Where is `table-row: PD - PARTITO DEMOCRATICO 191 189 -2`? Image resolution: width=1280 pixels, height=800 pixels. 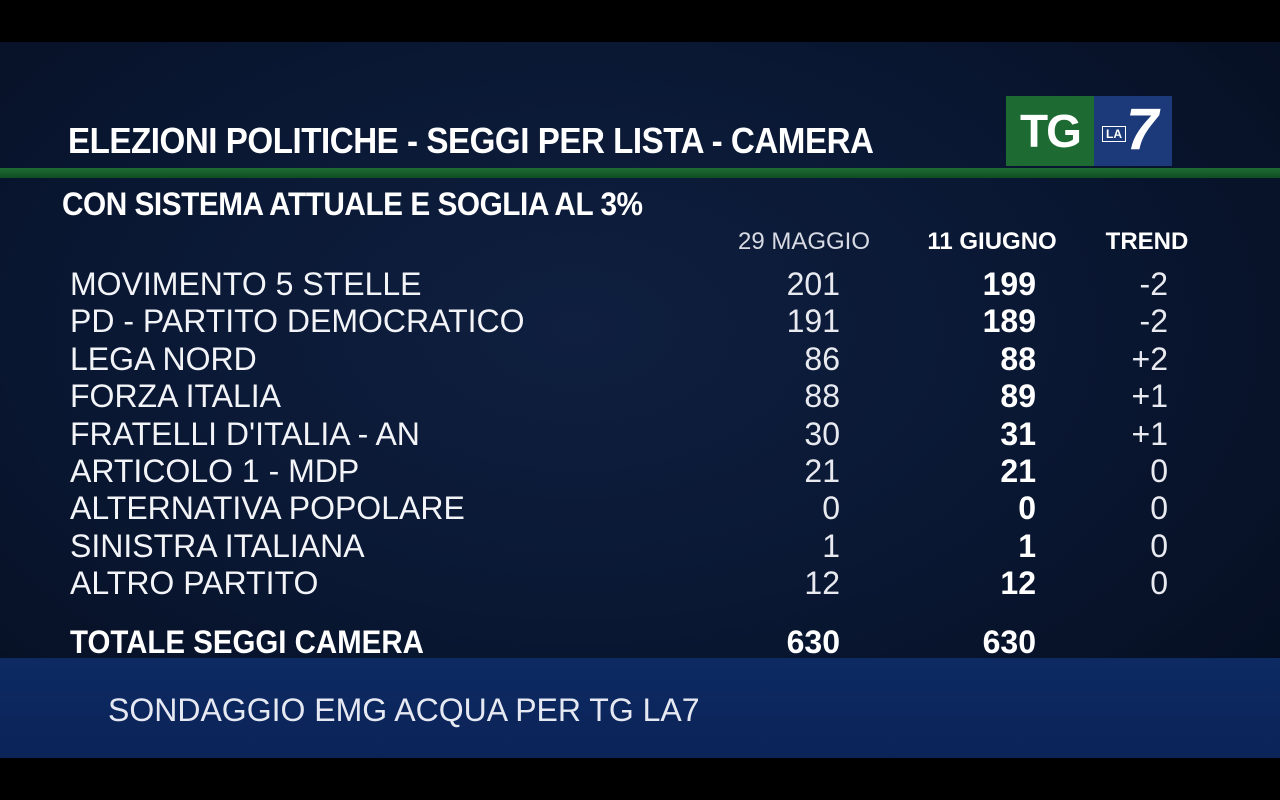
table-row: PD - PARTITO DEMOCRATICO 191 189 -2 is located at coordinates (640, 321).